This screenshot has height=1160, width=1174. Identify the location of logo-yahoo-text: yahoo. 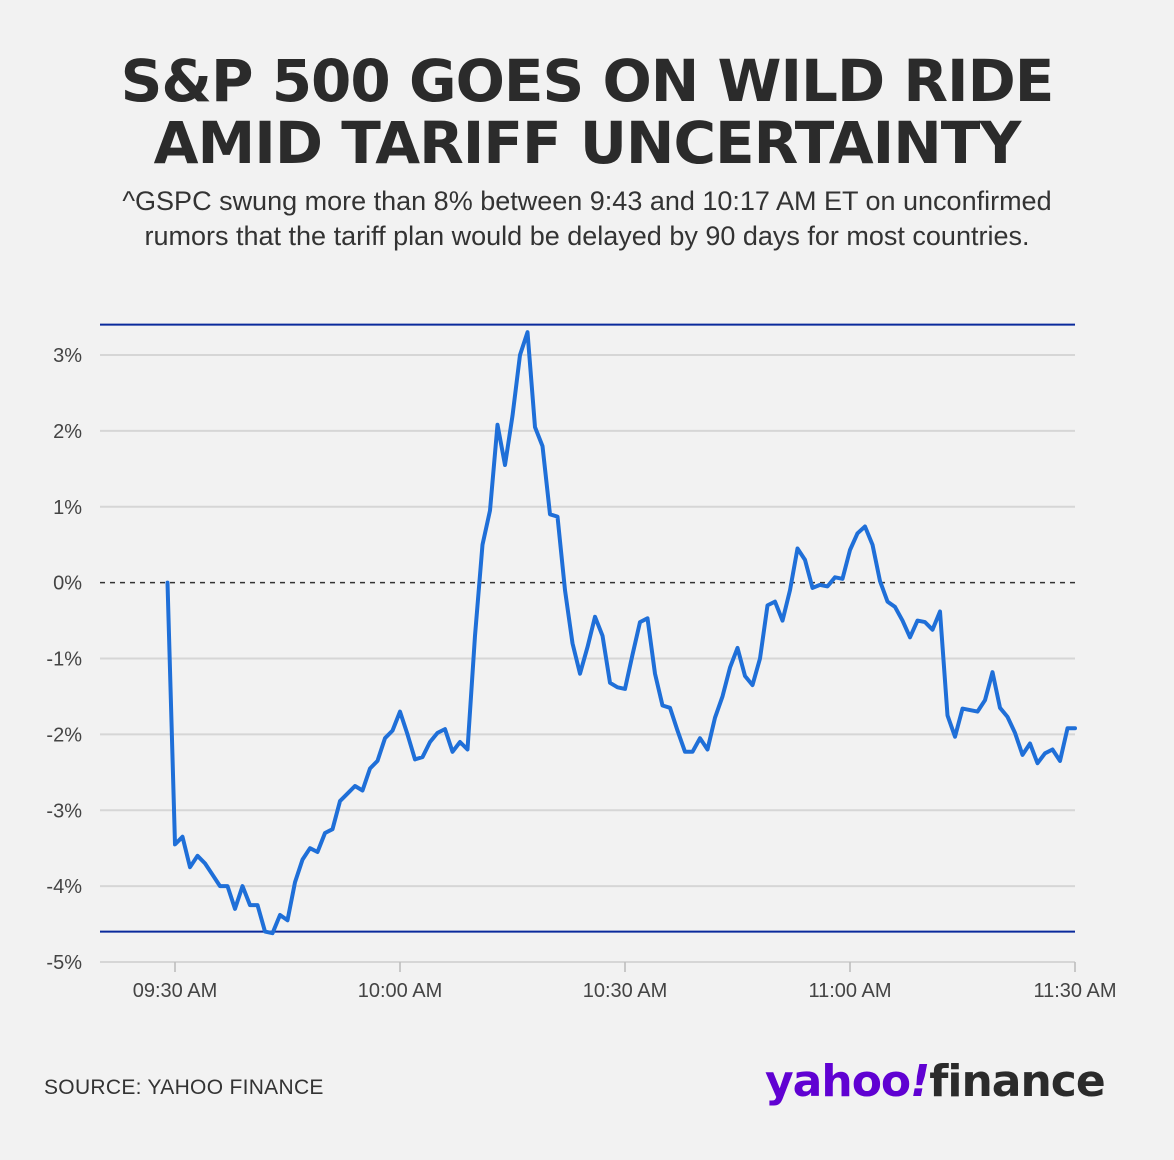
(838, 1081).